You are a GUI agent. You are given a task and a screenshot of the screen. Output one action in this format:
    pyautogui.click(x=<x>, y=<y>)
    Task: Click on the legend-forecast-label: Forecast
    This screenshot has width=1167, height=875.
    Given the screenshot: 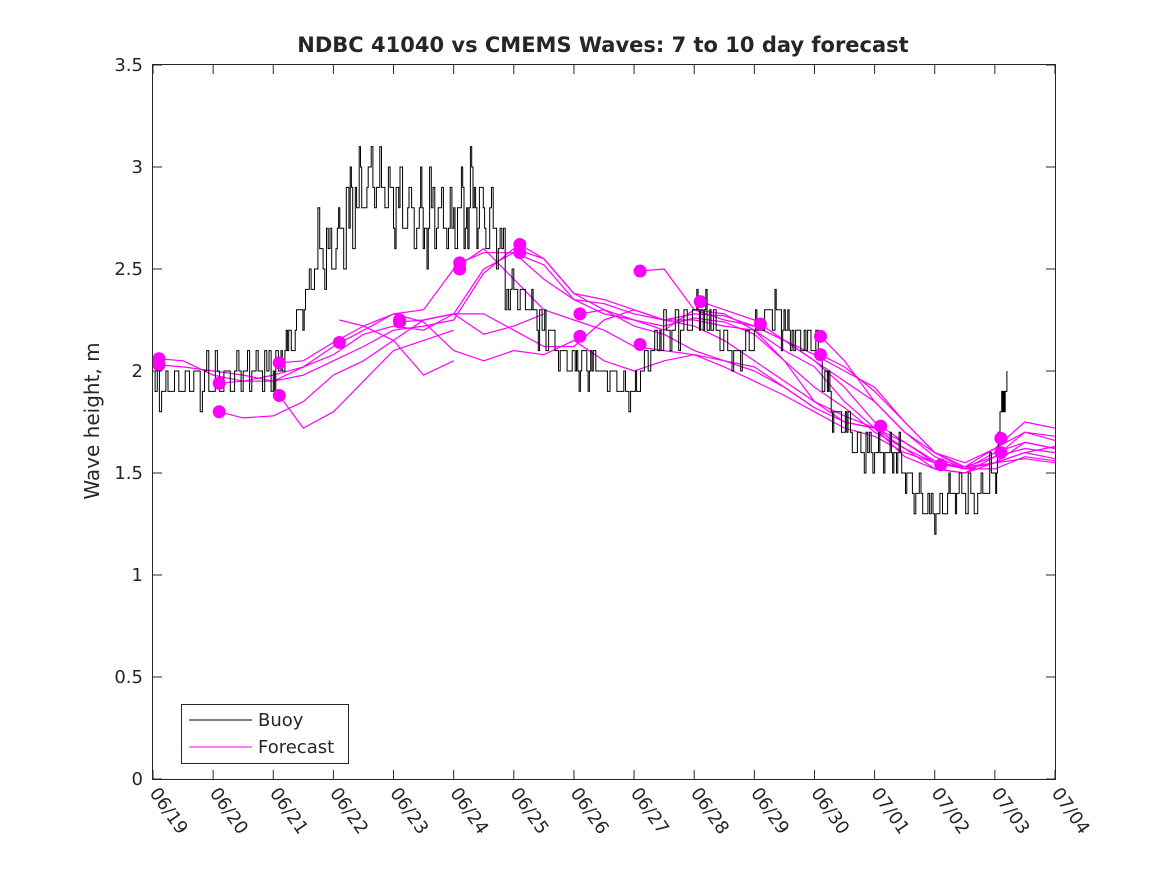 What is the action you would take?
    pyautogui.click(x=296, y=747)
    